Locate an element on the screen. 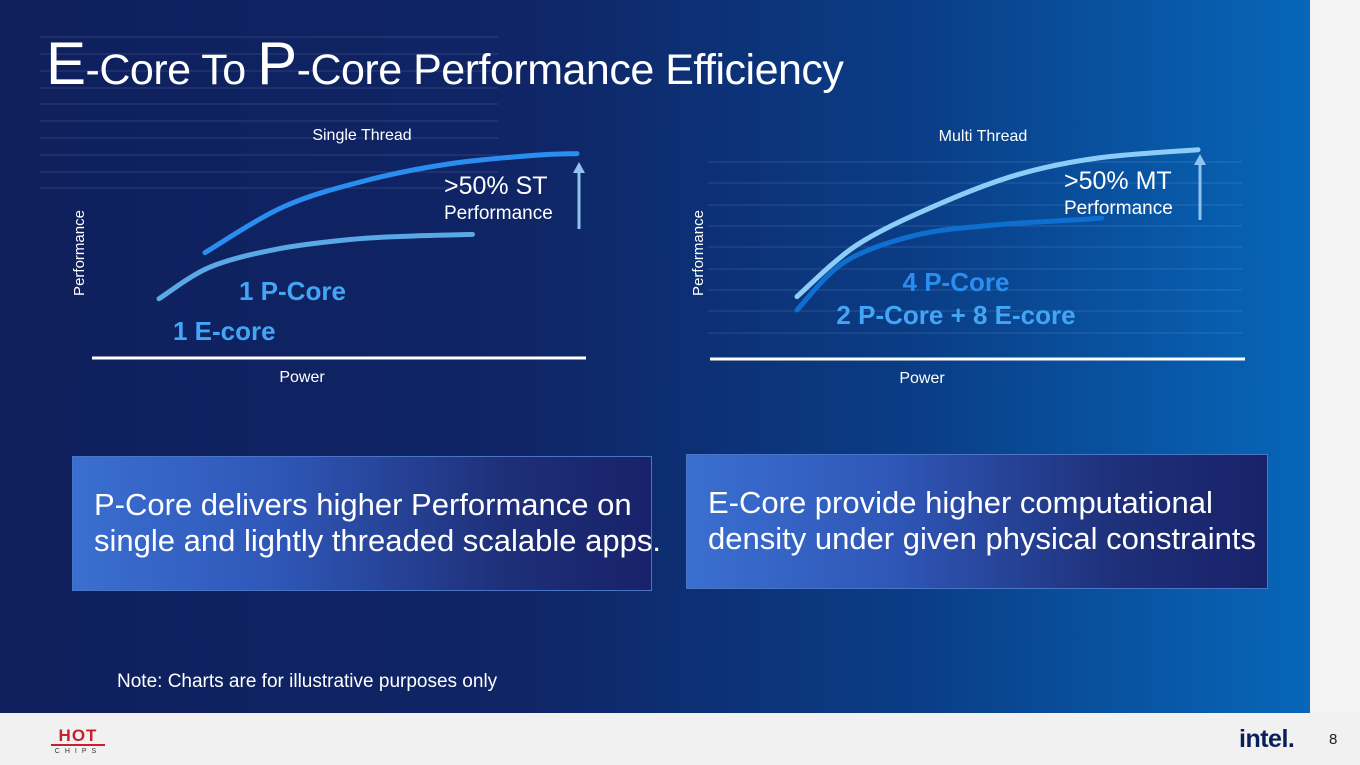 The height and width of the screenshot is (765, 1360). title-part-1: -Core To is located at coordinates (171, 70).